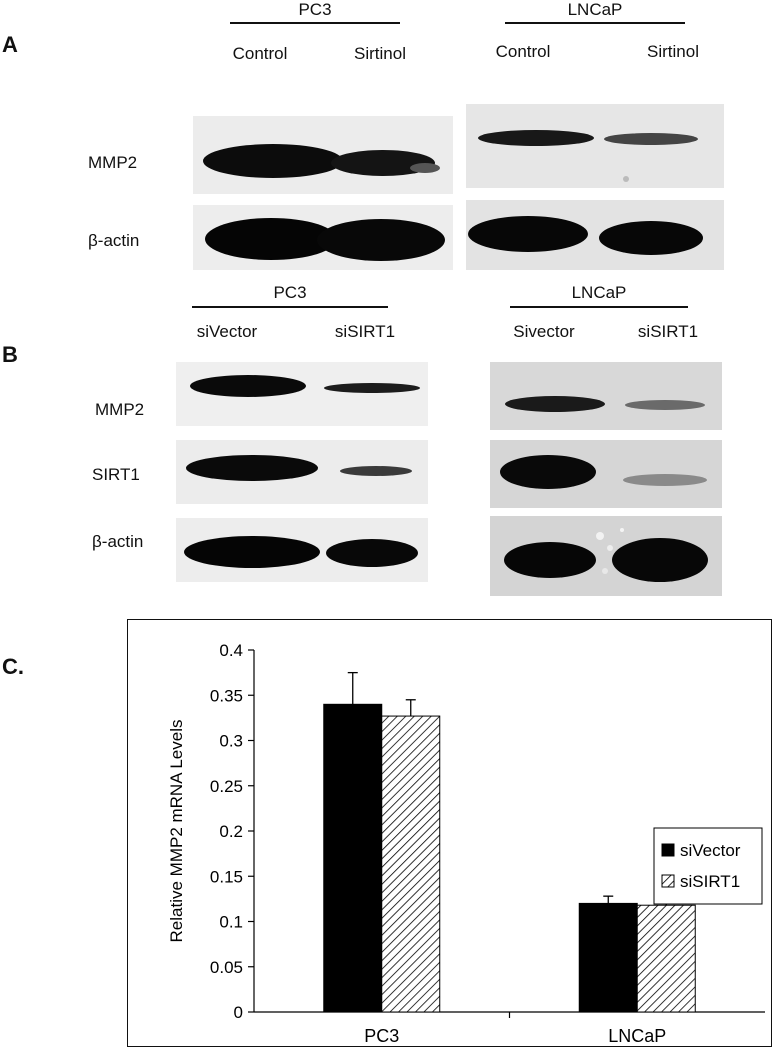 The width and height of the screenshot is (778, 1050). I want to click on blot-a-pc3-bactin, so click(323, 237).